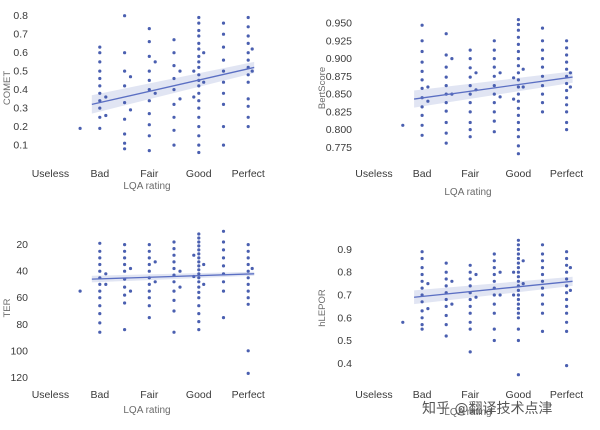 This screenshot has height=430, width=600. I want to click on y-tick-label: 0.2, so click(20, 127).